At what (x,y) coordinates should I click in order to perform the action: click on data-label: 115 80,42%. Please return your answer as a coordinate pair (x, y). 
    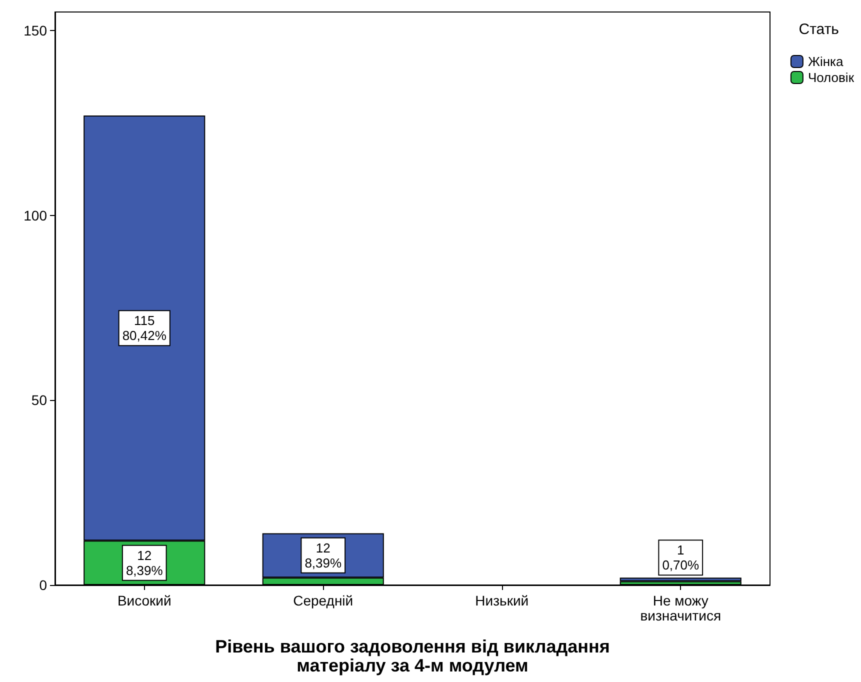
    Looking at the image, I should click on (144, 328).